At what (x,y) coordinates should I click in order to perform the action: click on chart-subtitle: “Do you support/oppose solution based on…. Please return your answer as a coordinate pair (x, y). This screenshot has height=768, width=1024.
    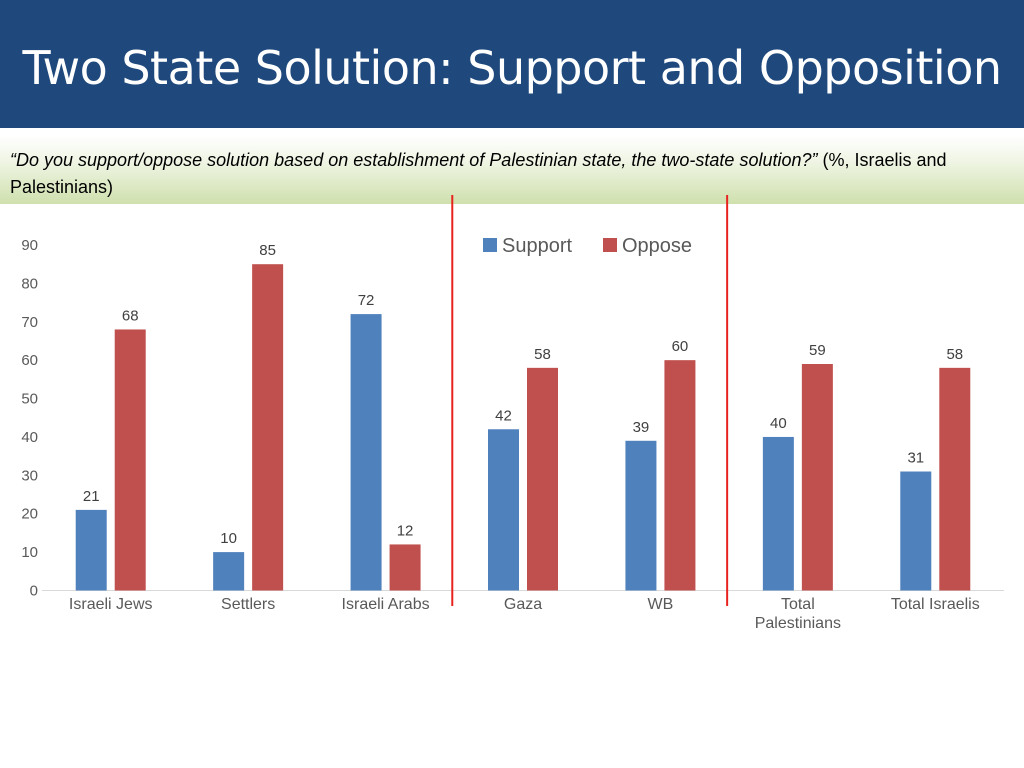
    Looking at the image, I should click on (510, 174).